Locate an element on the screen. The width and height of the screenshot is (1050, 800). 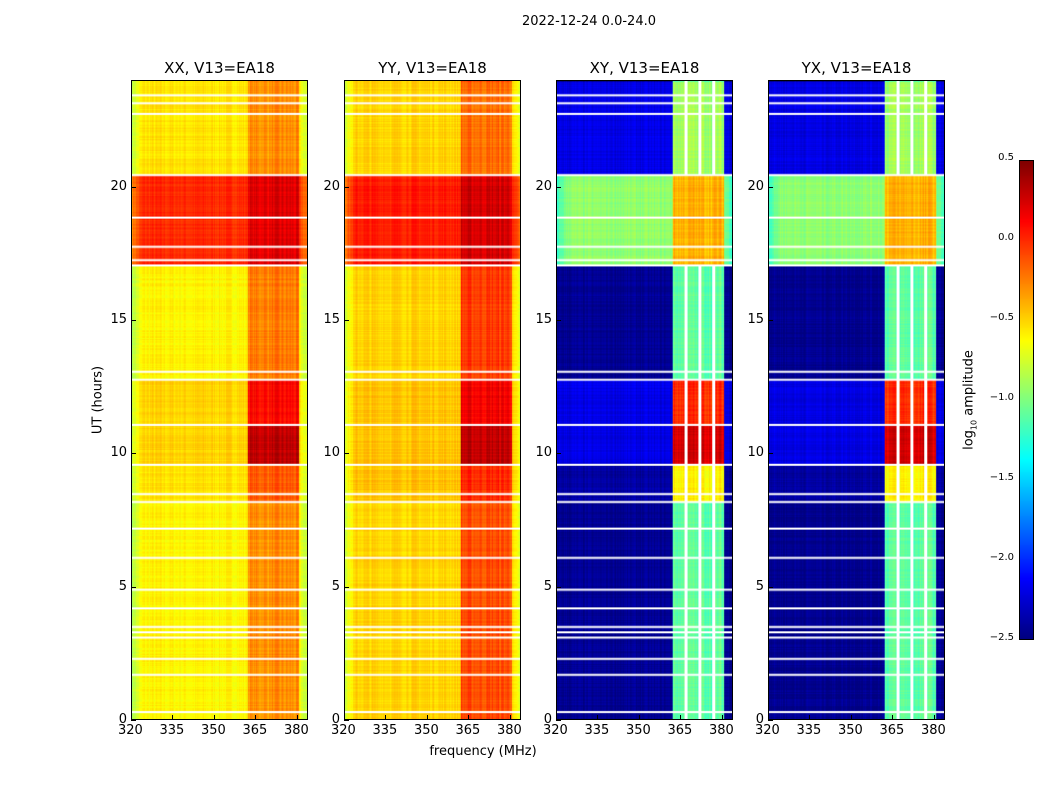
colorbar-label: log10 amplitude is located at coordinates (970, 400).